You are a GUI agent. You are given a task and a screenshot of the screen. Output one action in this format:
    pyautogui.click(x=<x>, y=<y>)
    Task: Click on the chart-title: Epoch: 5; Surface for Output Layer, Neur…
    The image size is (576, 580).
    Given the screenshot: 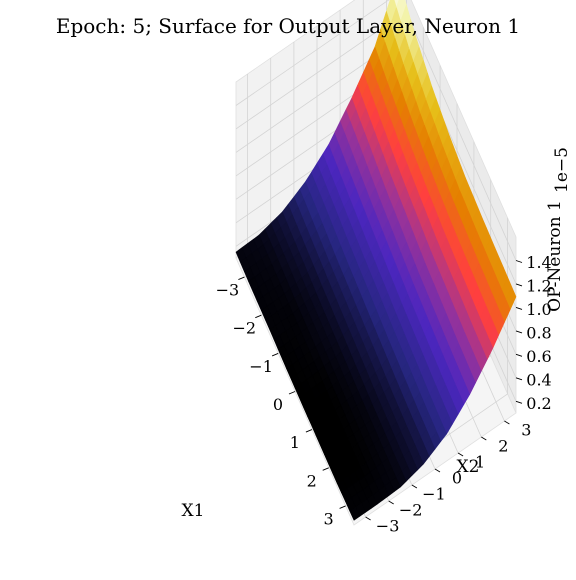 What is the action you would take?
    pyautogui.click(x=288, y=26)
    